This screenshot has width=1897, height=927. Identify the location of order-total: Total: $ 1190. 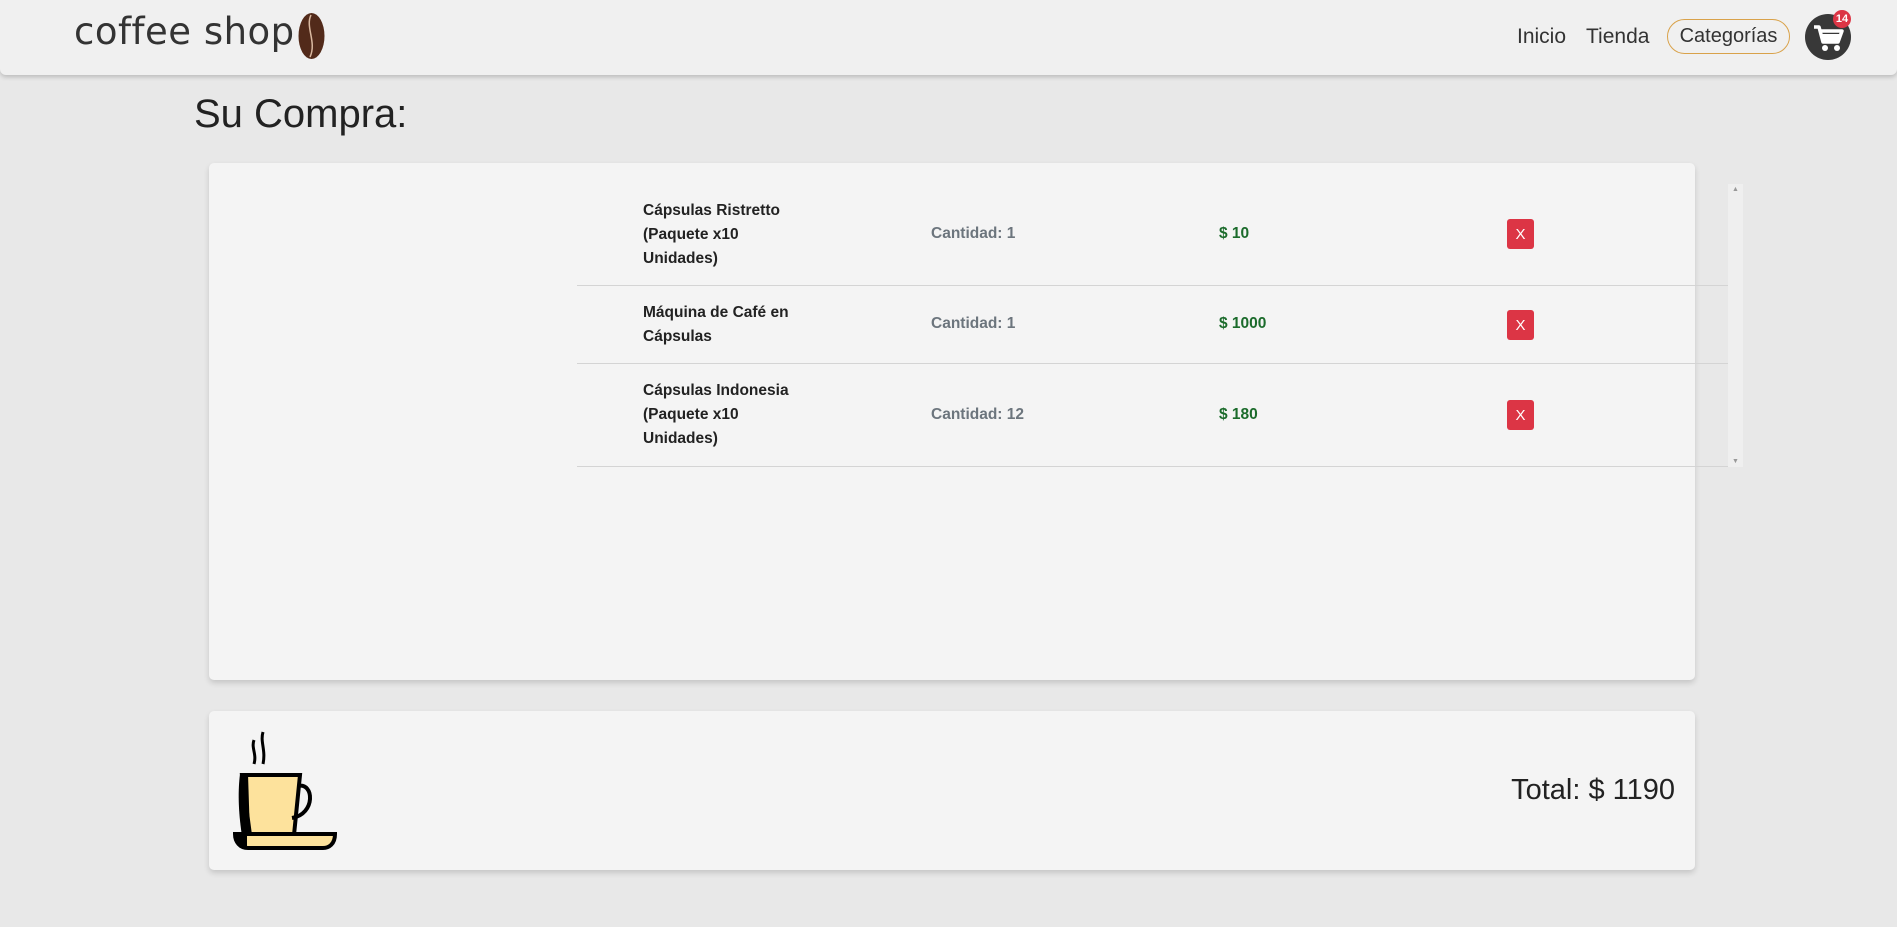
(1593, 790).